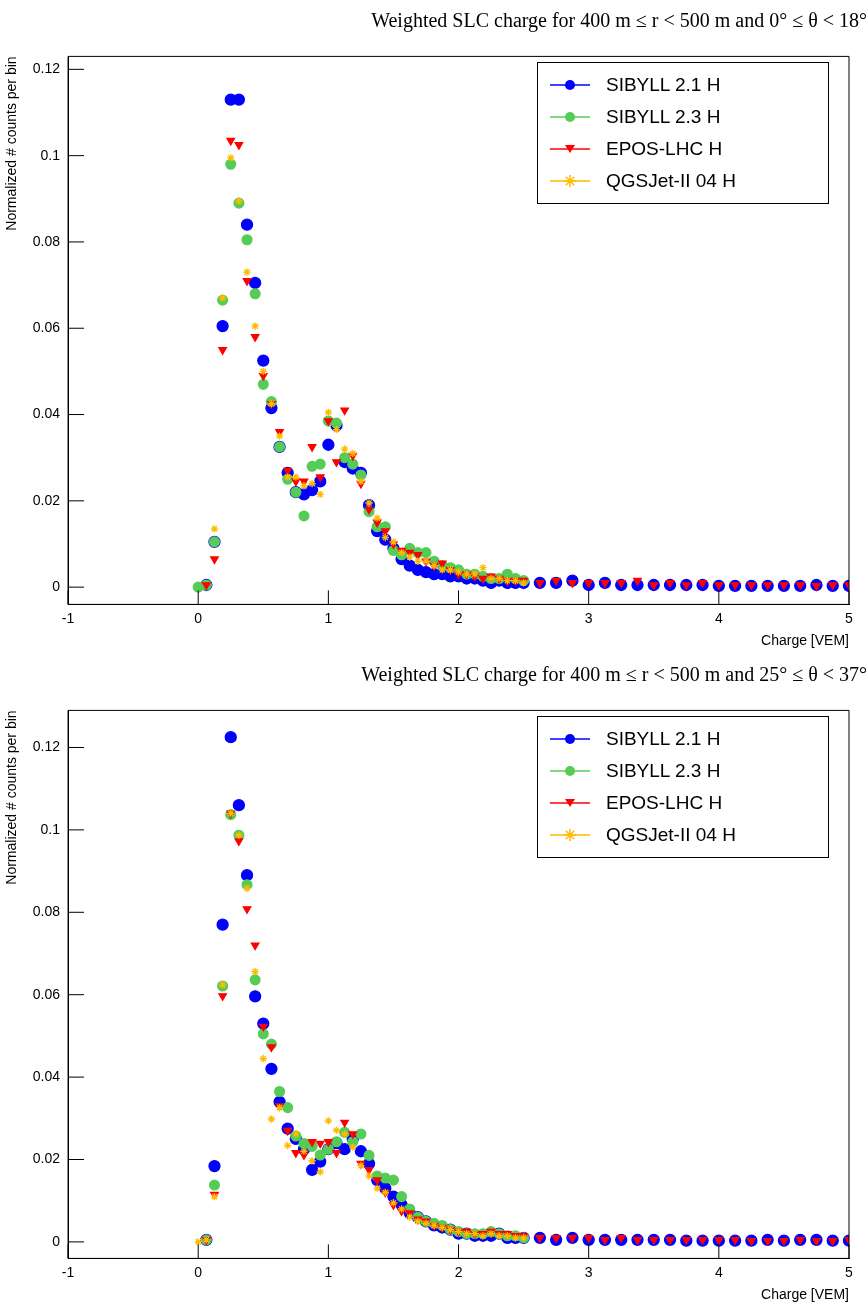 The height and width of the screenshot is (1308, 867). I want to click on chart-title: Weighted SLC charge for 400 m ≤ r < 500 m and 25° ≤ θ < 37°, so click(613, 675).